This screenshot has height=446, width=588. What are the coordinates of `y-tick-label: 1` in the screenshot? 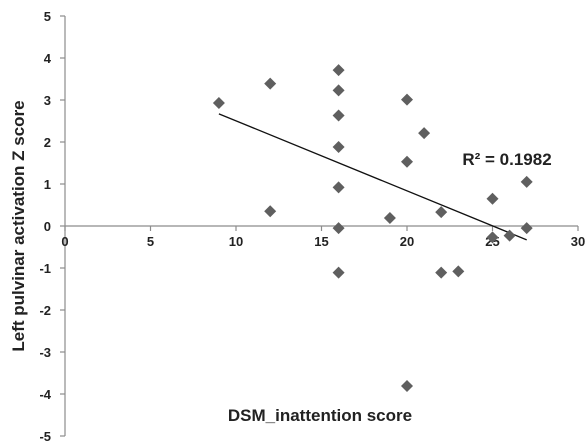 It's located at (47, 184).